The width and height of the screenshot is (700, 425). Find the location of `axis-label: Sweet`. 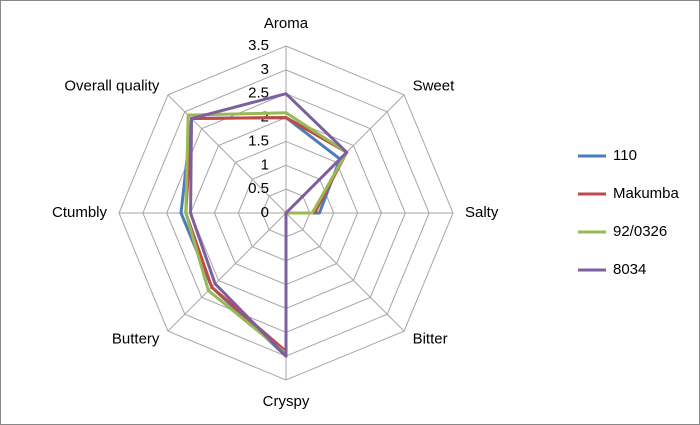

axis-label: Sweet is located at coordinates (434, 85).